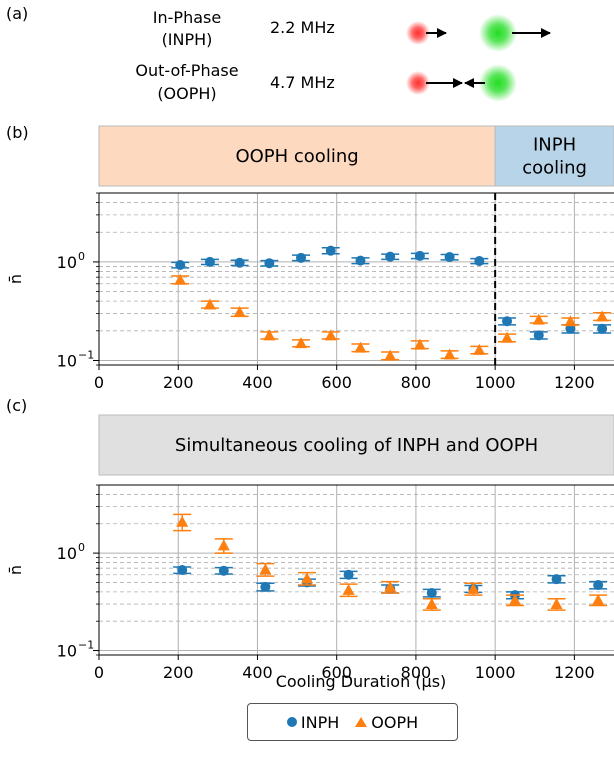 The height and width of the screenshot is (775, 614). I want to click on ion-diagram, so click(478, 58).